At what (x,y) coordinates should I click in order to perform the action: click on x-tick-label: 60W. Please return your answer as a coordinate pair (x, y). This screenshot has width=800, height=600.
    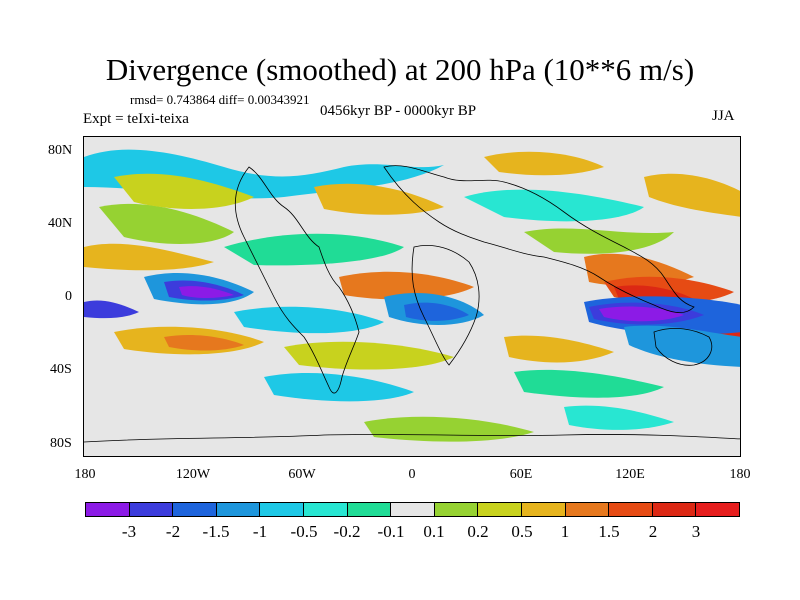
    Looking at the image, I should click on (302, 474).